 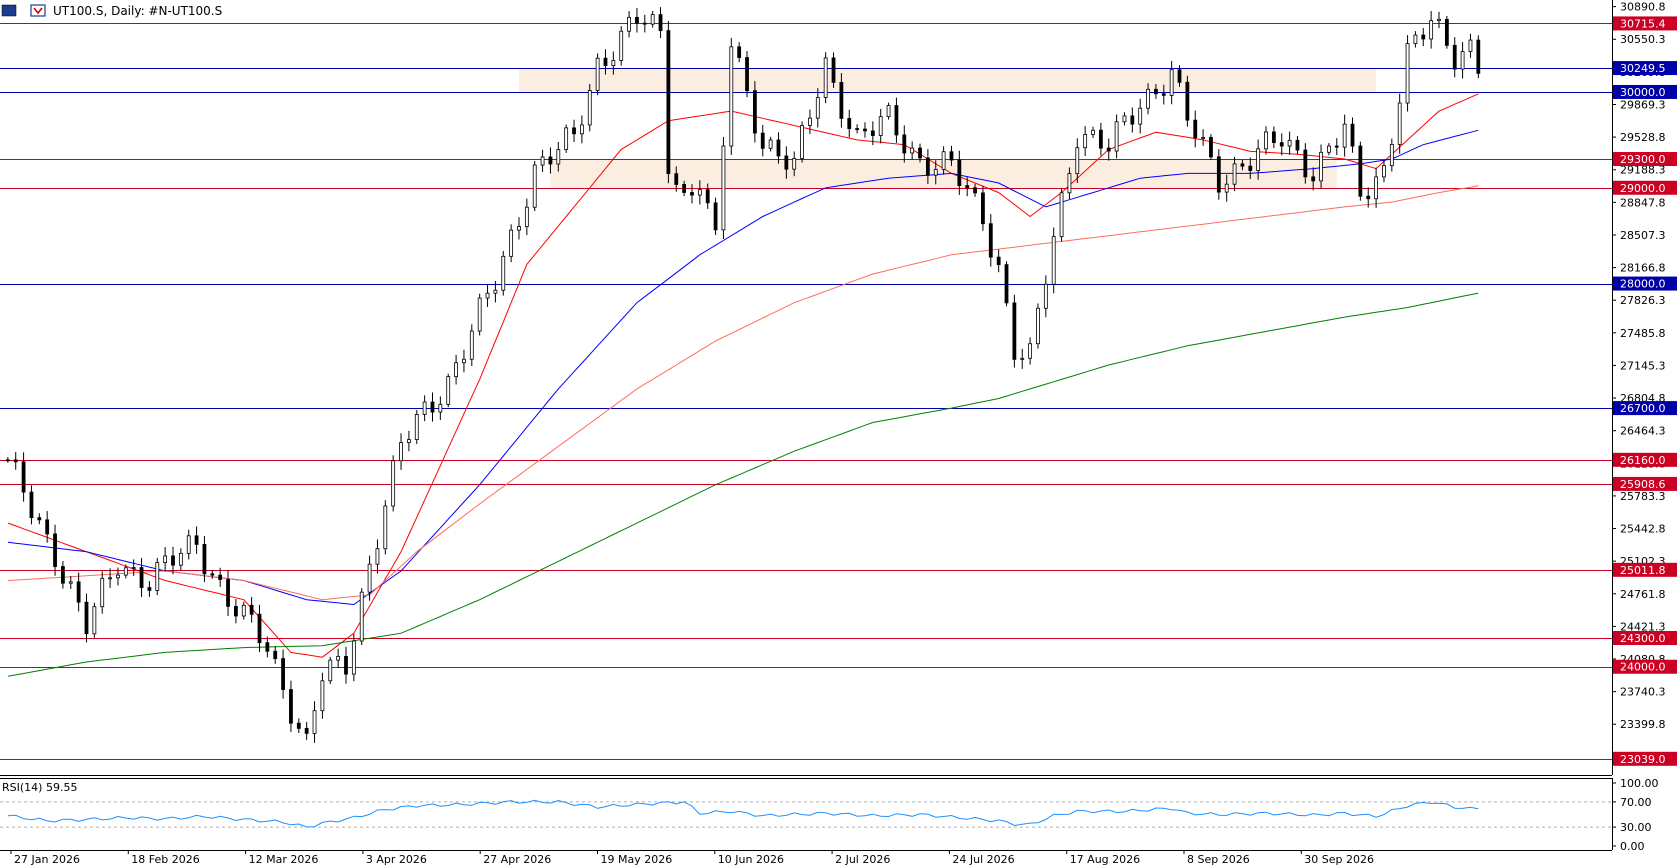 What do you see at coordinates (1643, 460) in the screenshot?
I see `level-label: 26160.0` at bounding box center [1643, 460].